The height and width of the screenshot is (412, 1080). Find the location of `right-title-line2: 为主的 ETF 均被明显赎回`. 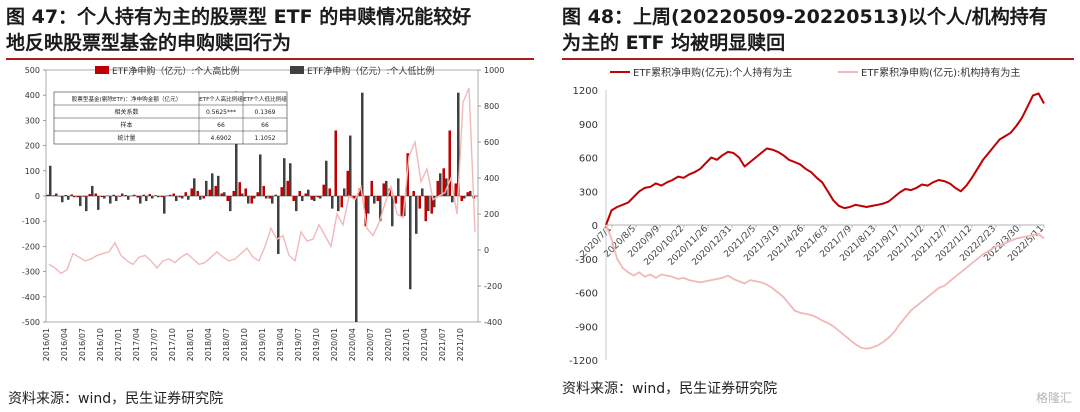

right-title-line2: 为主的 ETF 均被明显赎回 is located at coordinates (674, 43).